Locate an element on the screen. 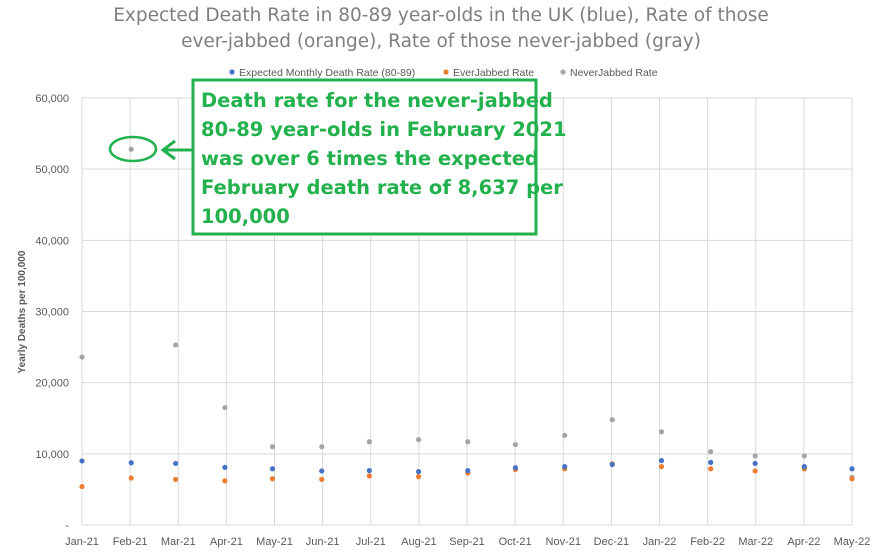 The image size is (887, 552). x-tick-label: Jan-21 is located at coordinates (82, 542).